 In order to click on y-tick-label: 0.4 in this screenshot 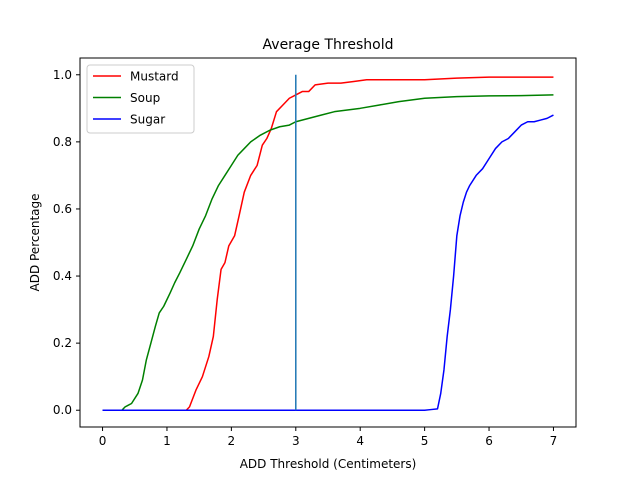, I will do `click(62, 276)`.